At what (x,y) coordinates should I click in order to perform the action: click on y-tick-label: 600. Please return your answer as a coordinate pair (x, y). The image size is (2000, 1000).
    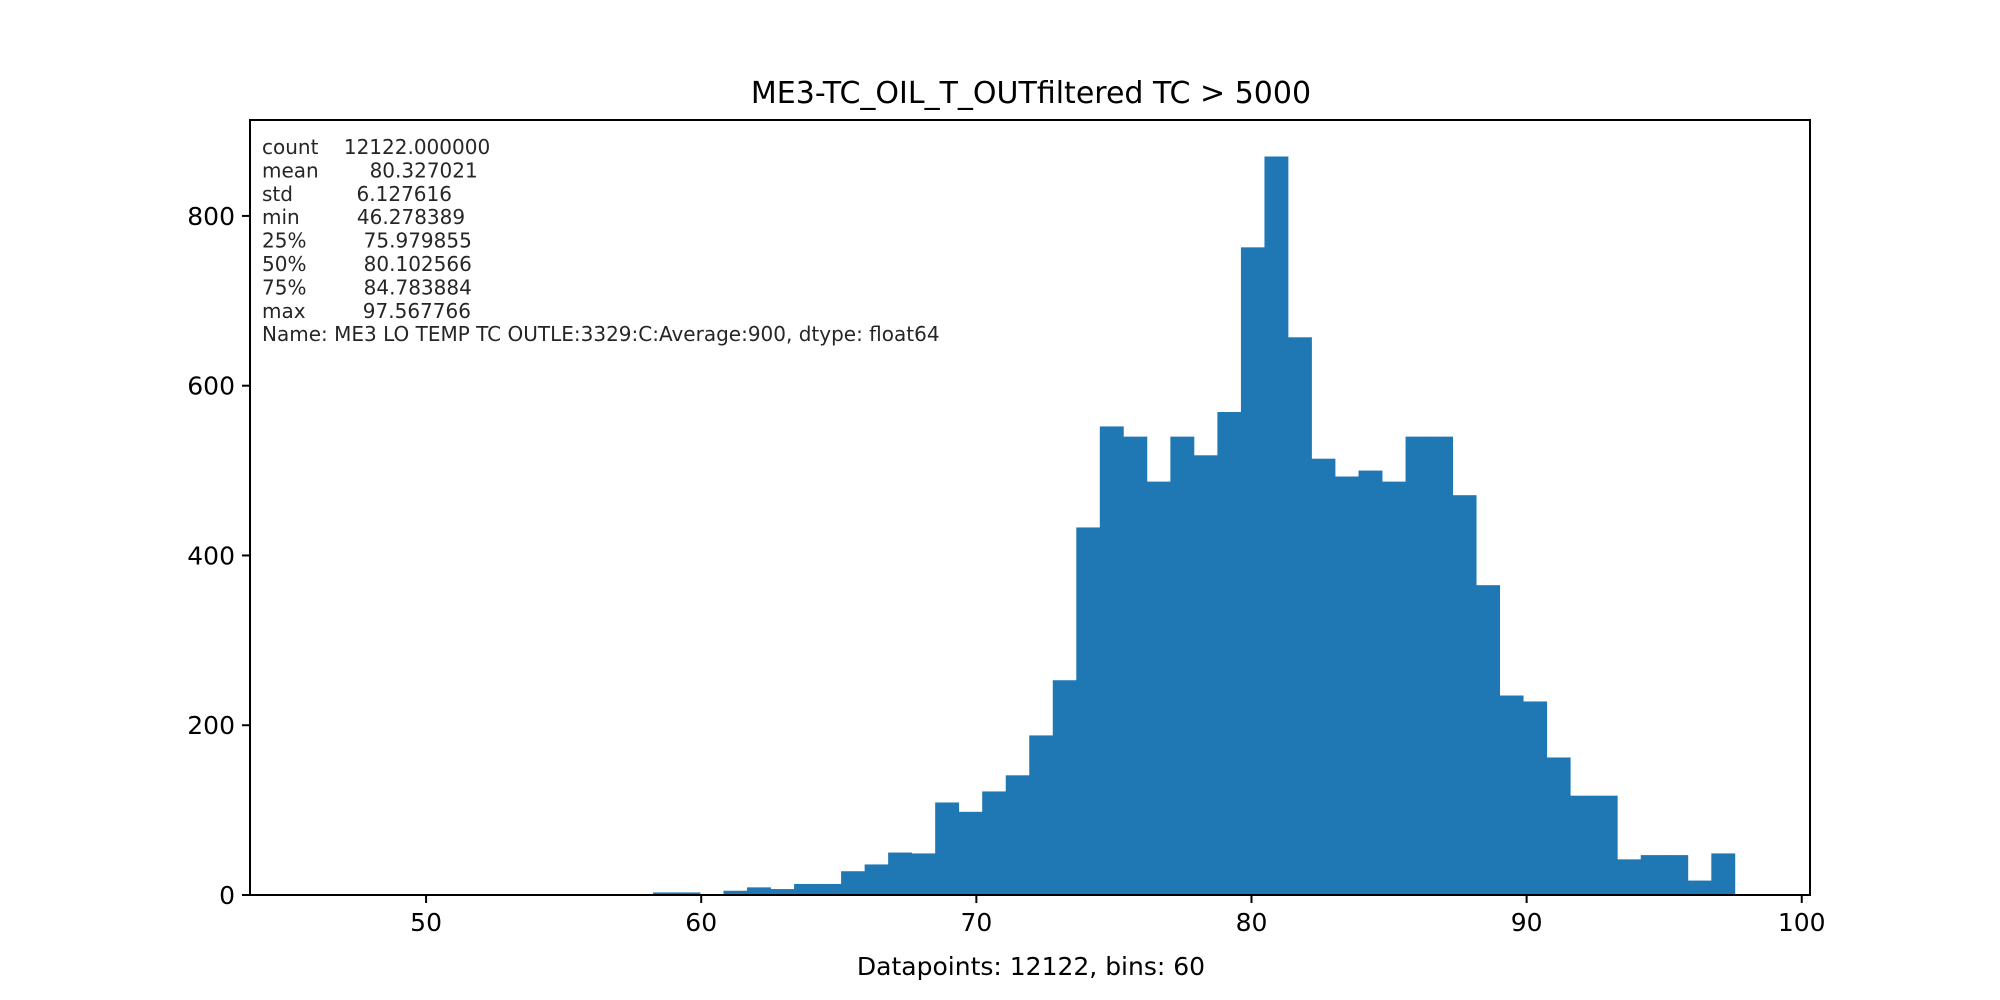
    Looking at the image, I should click on (211, 386).